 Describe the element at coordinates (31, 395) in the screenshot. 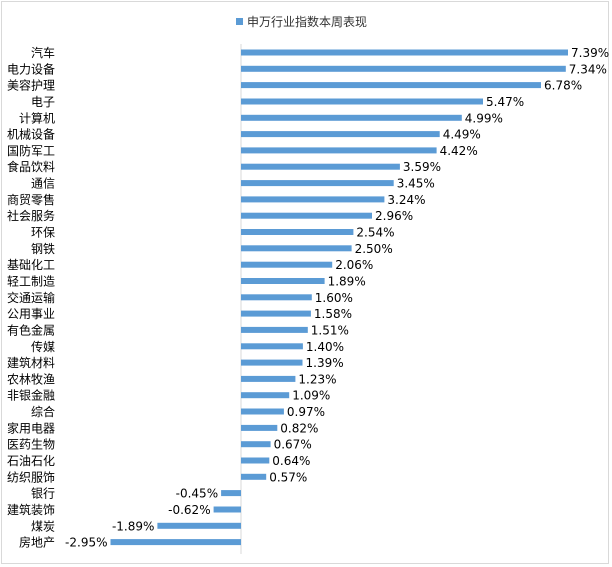

I see `category-label-21: 非银金融` at that location.